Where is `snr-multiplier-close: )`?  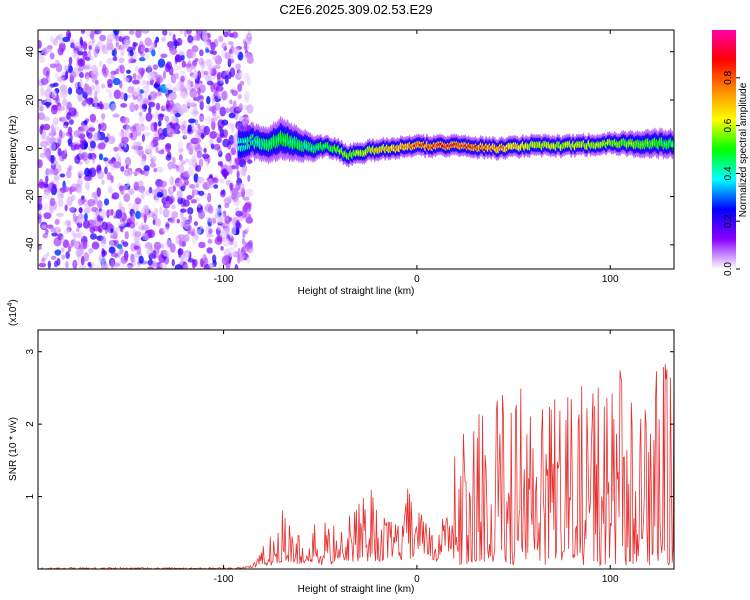
snr-multiplier-close: ) is located at coordinates (13, 300).